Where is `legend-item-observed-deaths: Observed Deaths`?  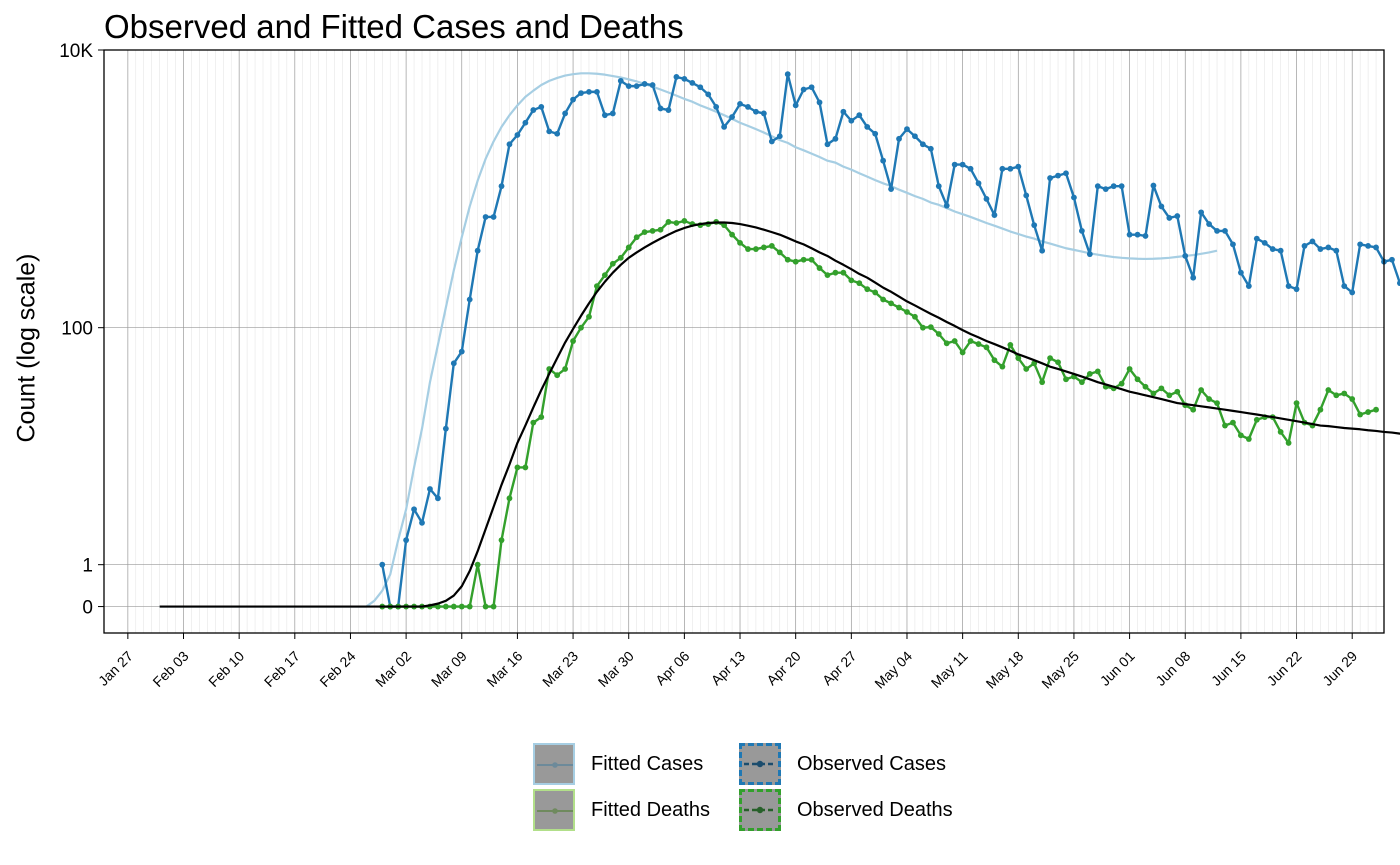
legend-item-observed-deaths: Observed Deaths is located at coordinates (846, 810).